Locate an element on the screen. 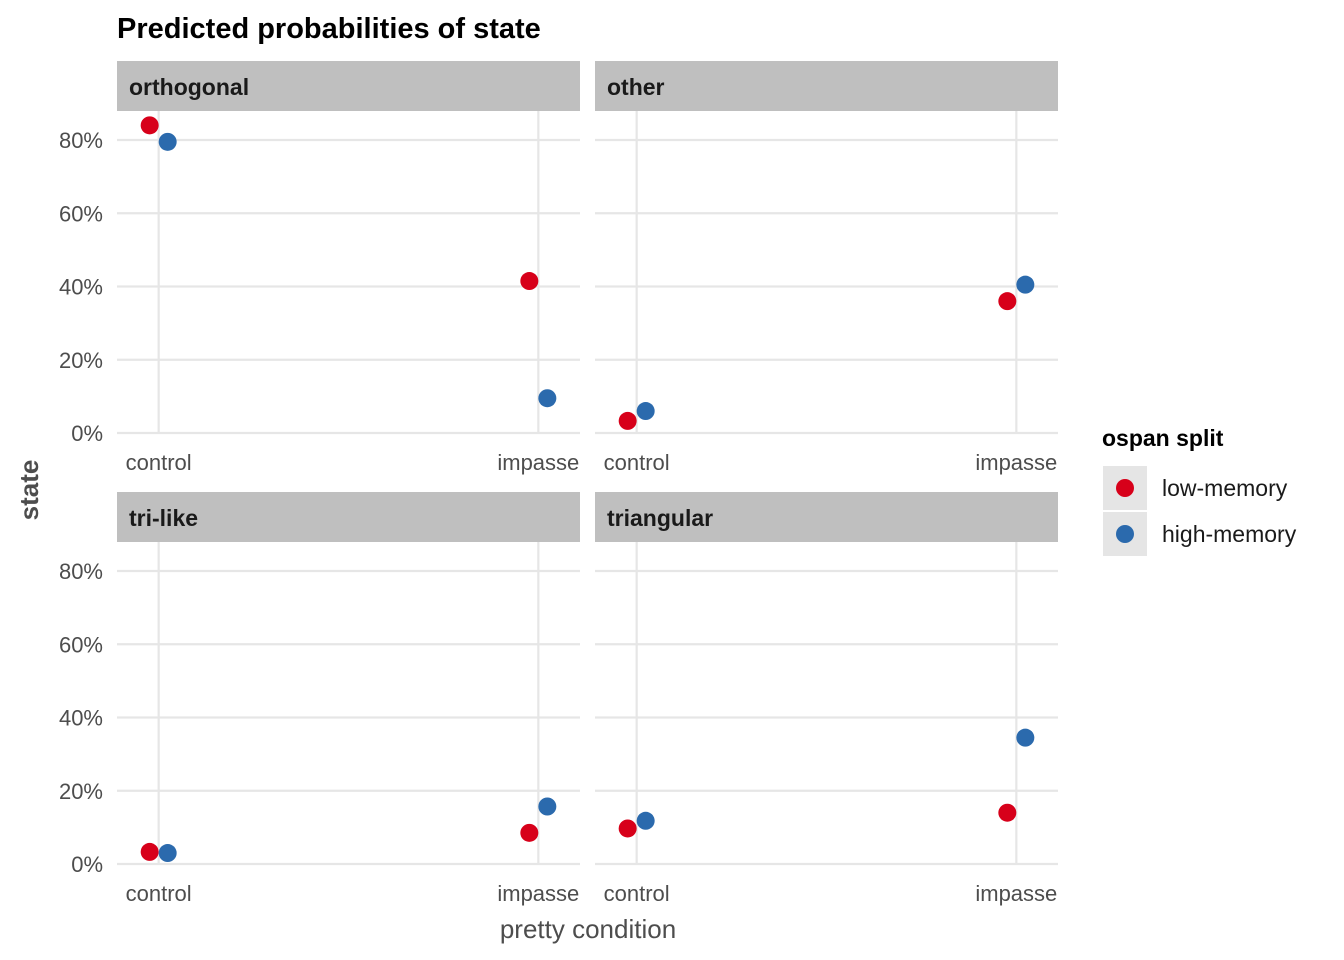 This screenshot has width=1344, height=960. point-tri-like-low-memory-impasse is located at coordinates (529, 832).